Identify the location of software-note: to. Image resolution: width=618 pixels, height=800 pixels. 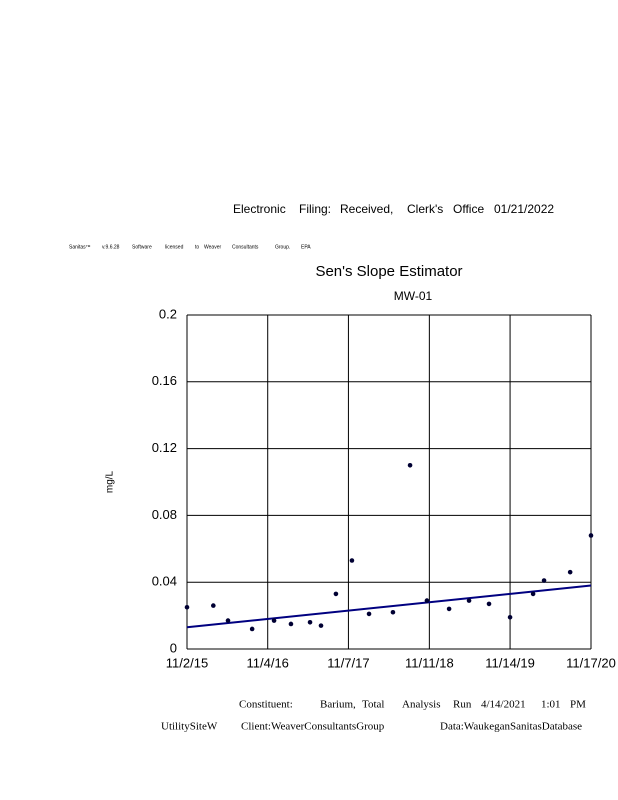
(197, 247).